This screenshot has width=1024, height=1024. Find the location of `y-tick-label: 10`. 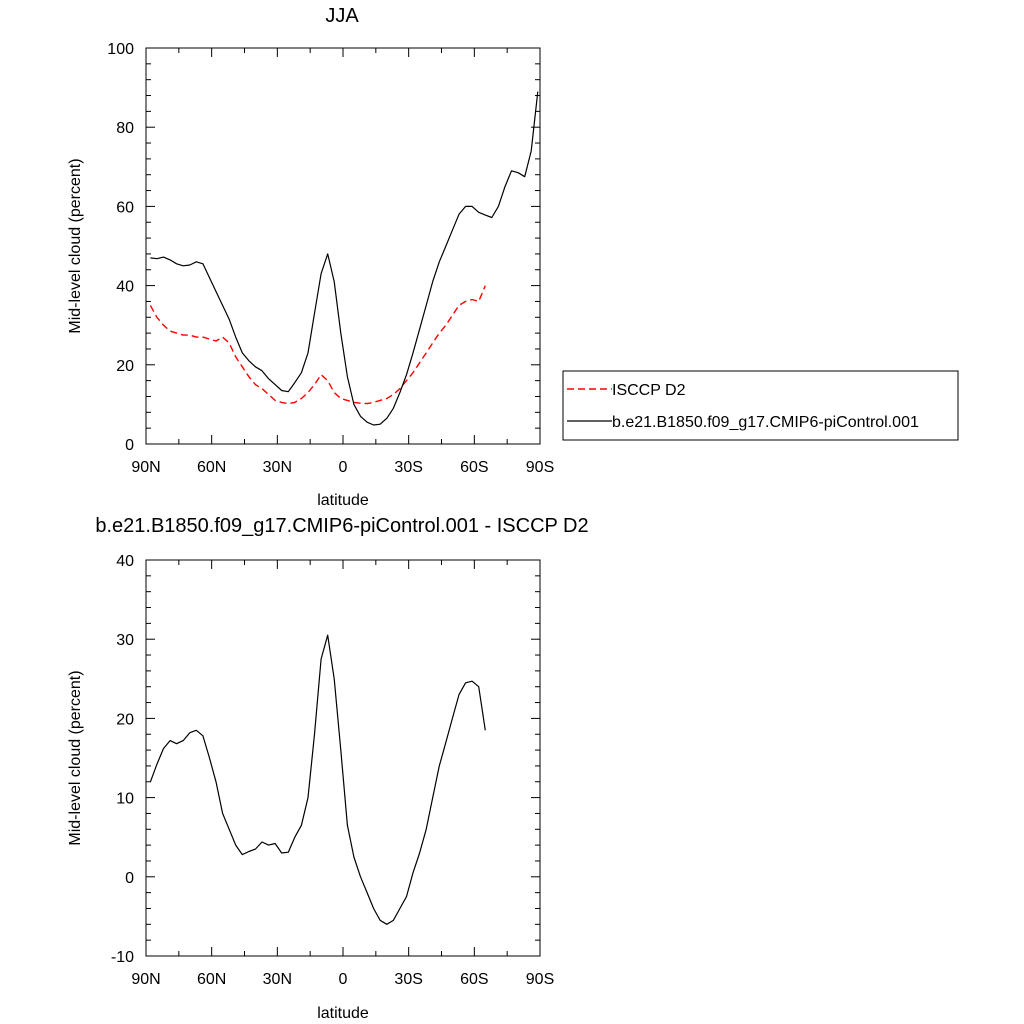

y-tick-label: 10 is located at coordinates (125, 799).